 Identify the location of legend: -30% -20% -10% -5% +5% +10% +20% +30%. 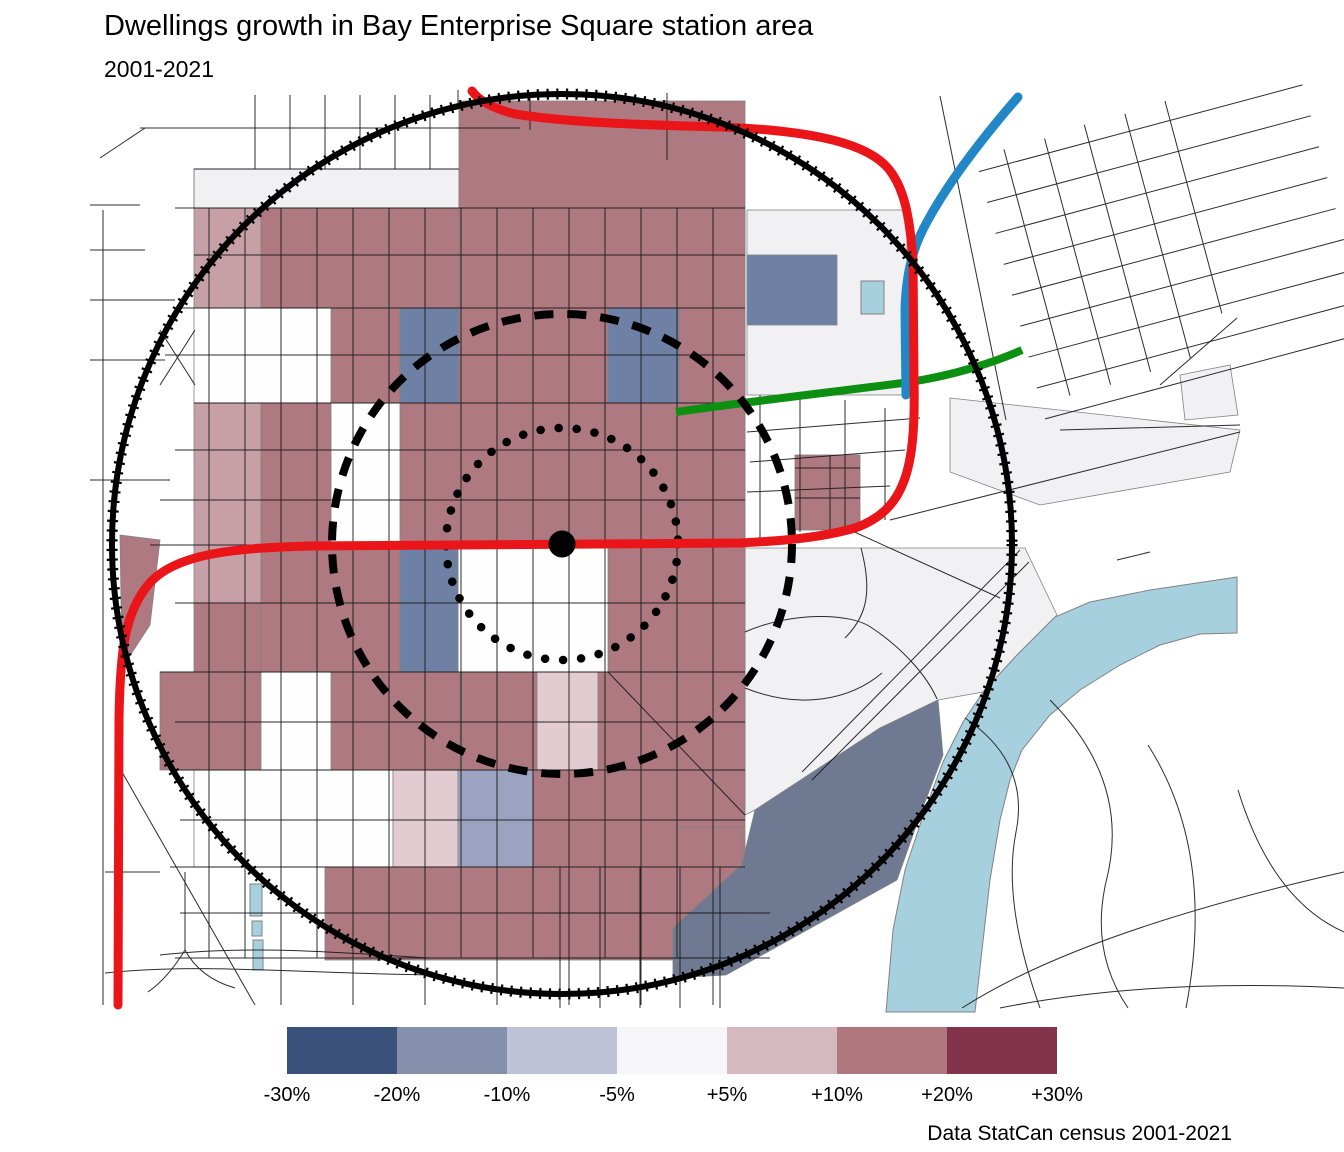
(673, 1072).